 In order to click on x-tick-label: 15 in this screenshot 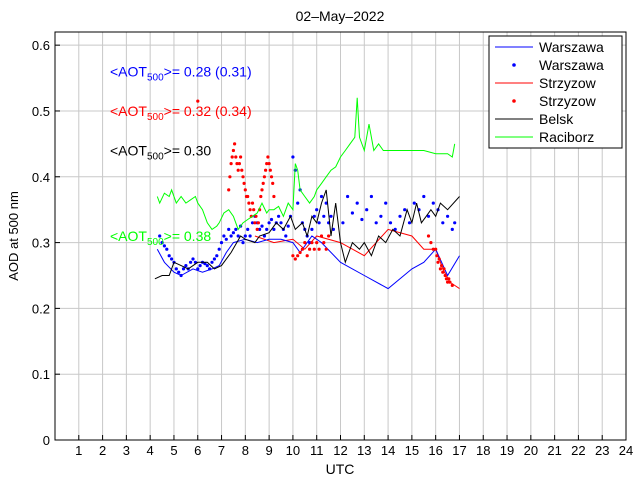, I will do `click(412, 450)`.